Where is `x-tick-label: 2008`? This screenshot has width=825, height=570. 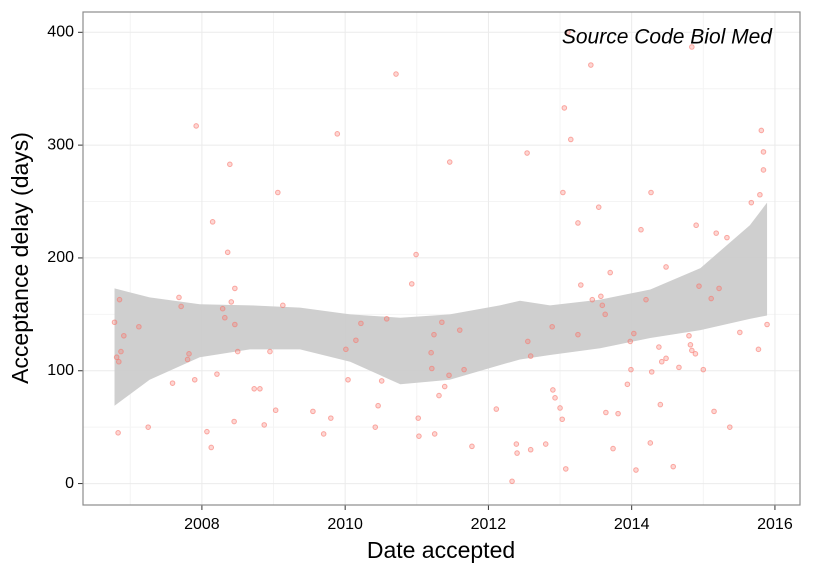 x-tick-label: 2008 is located at coordinates (202, 524).